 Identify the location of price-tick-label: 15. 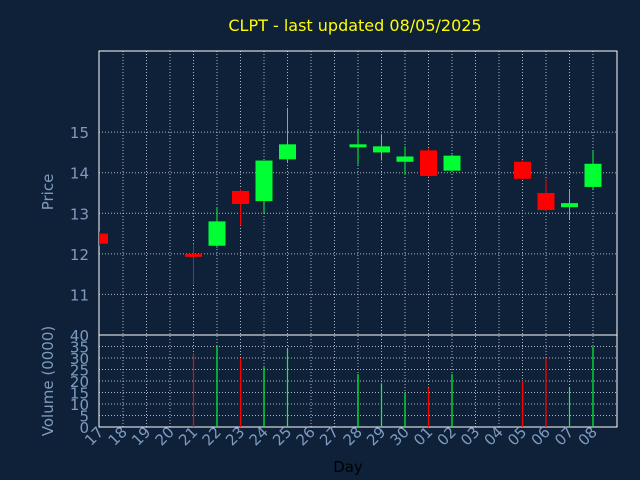
(79, 133).